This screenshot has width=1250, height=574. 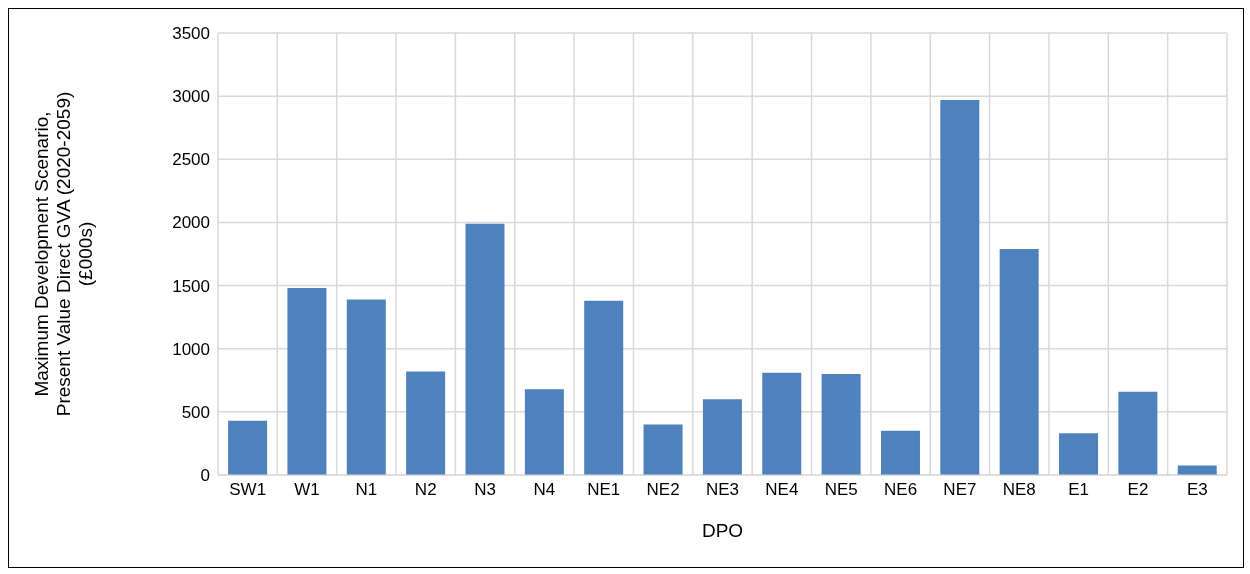 What do you see at coordinates (191, 223) in the screenshot?
I see `y-tick-label: 2000` at bounding box center [191, 223].